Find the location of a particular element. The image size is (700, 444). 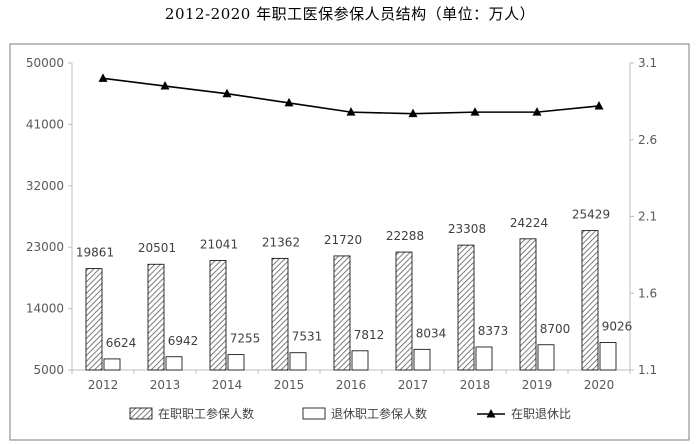

x-tick-label: 2016 is located at coordinates (351, 385).